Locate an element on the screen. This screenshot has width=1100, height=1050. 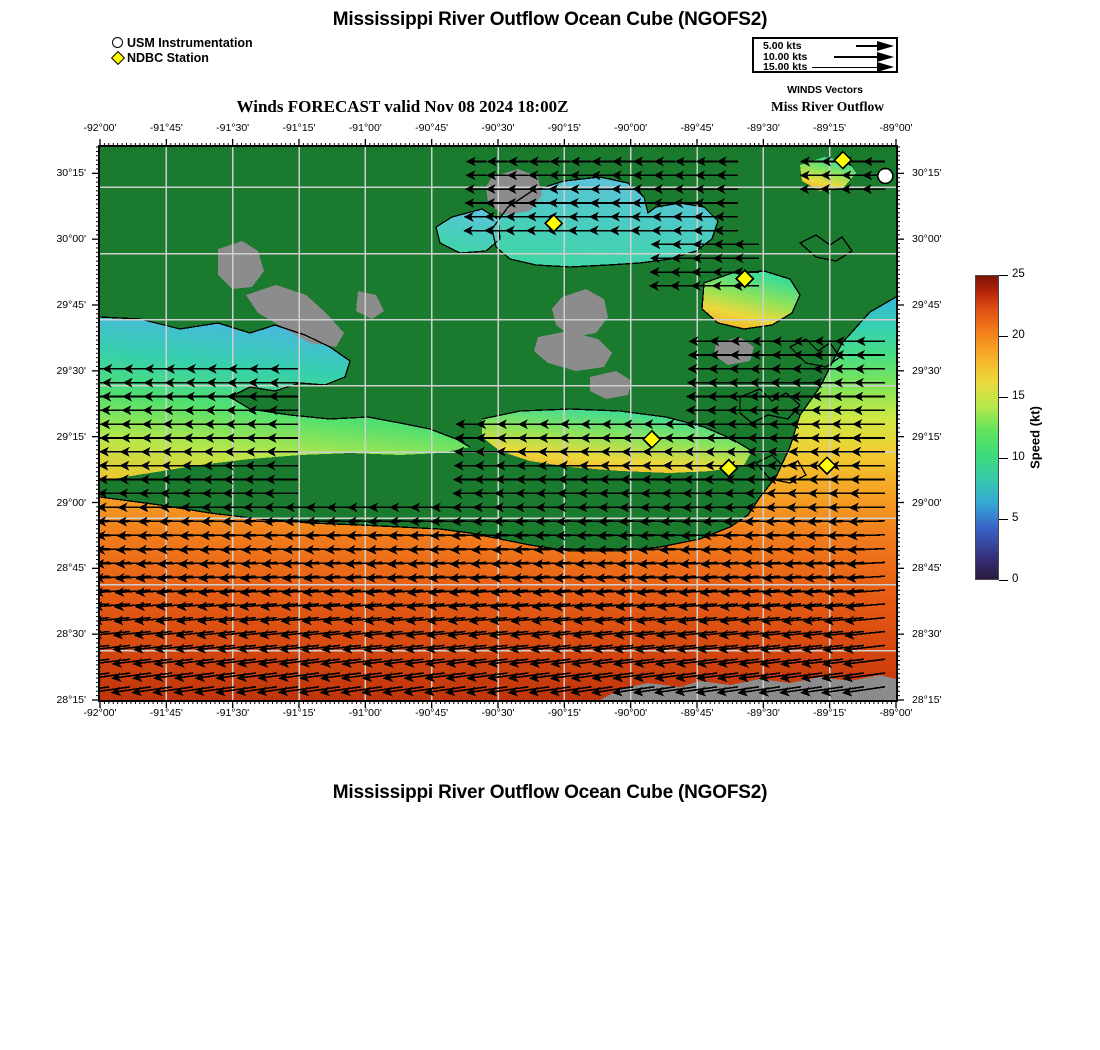
legend-item-usm: USM Instrumentation is located at coordinates (181, 43).